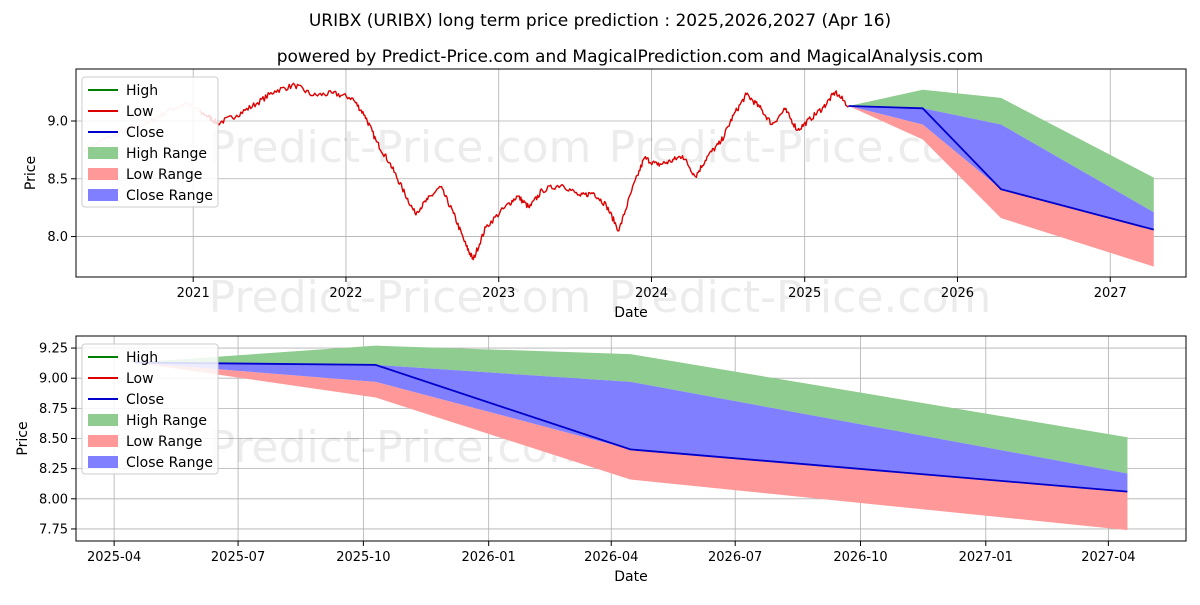 The width and height of the screenshot is (1200, 605). Describe the element at coordinates (1108, 557) in the screenshot. I see `x-tick-label: 2027-04` at that location.